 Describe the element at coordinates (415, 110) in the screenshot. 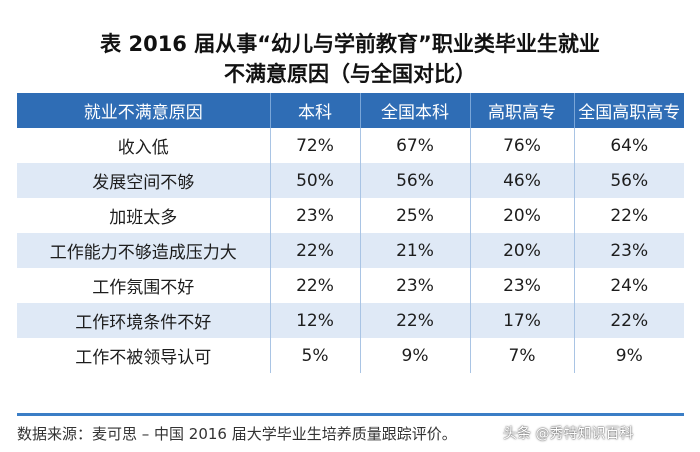

I see `header-national-undergrad: 全国本科` at that location.